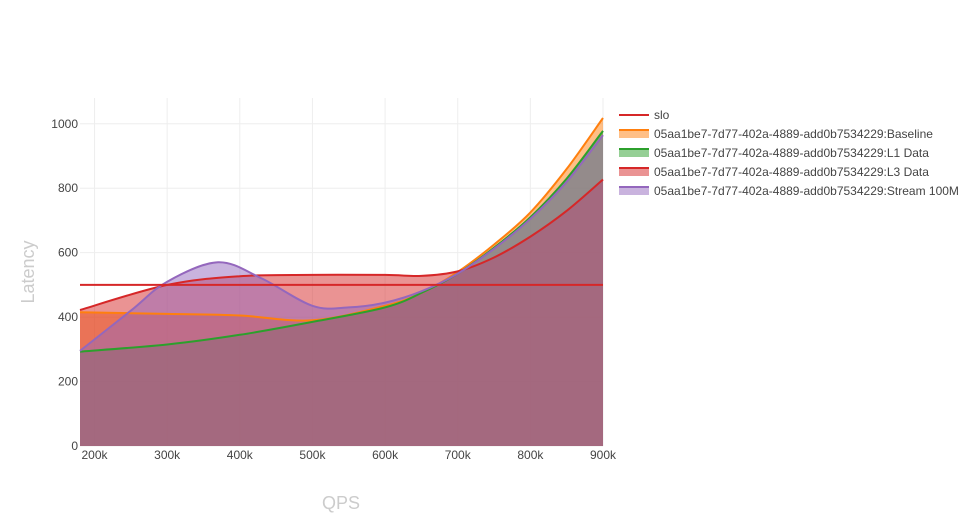  What do you see at coordinates (458, 455) in the screenshot?
I see `x-tick-label: 700k` at bounding box center [458, 455].